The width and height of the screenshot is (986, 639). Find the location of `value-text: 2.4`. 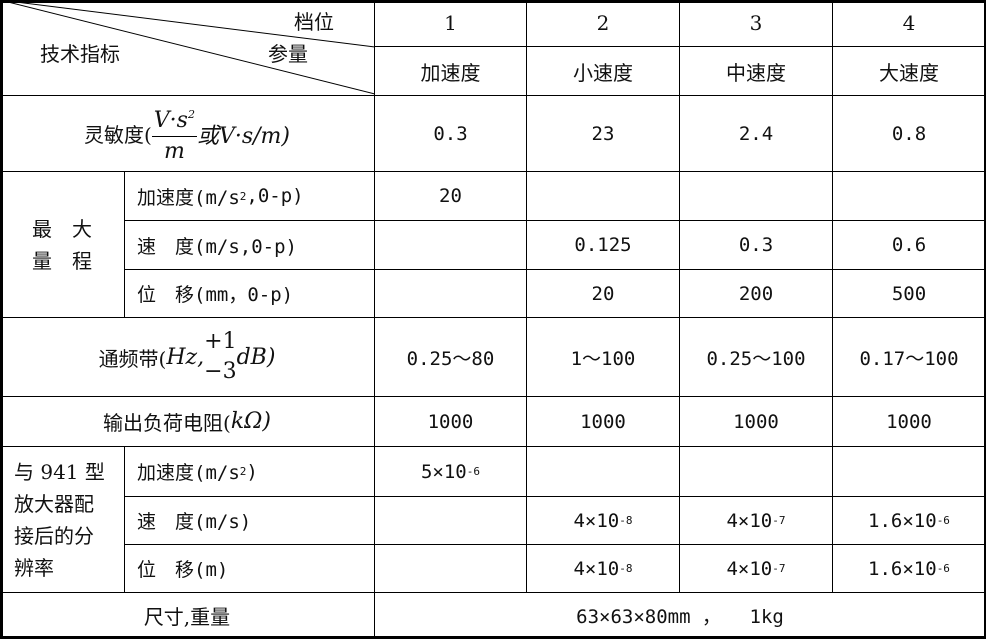

value-text: 2.4 is located at coordinates (756, 133).